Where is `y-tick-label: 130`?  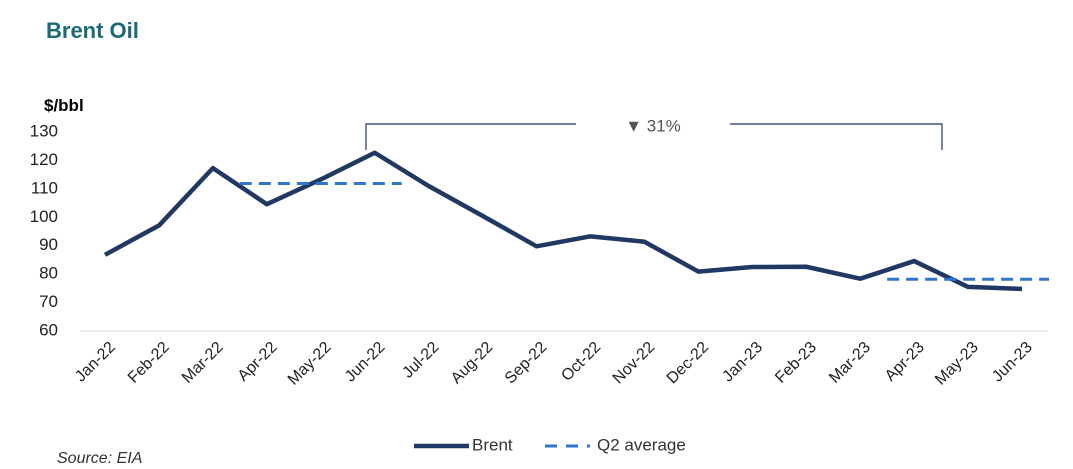
y-tick-label: 130 is located at coordinates (44, 130).